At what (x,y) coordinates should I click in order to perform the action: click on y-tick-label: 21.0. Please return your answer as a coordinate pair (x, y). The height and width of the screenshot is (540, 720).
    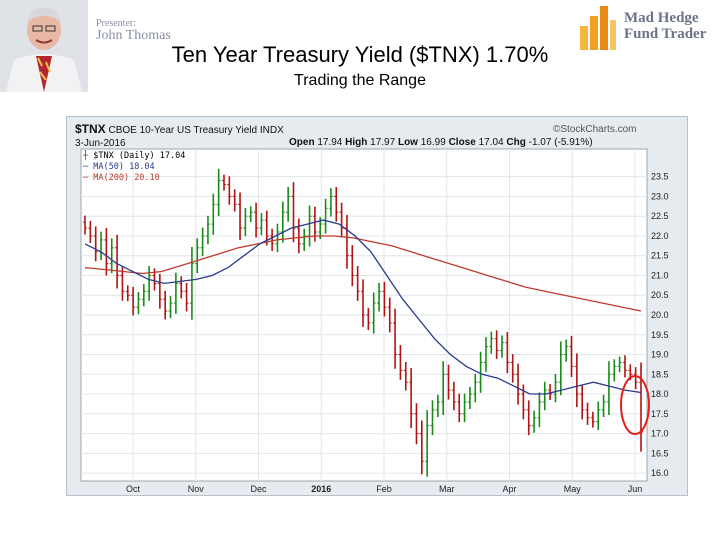
    Looking at the image, I should click on (660, 275).